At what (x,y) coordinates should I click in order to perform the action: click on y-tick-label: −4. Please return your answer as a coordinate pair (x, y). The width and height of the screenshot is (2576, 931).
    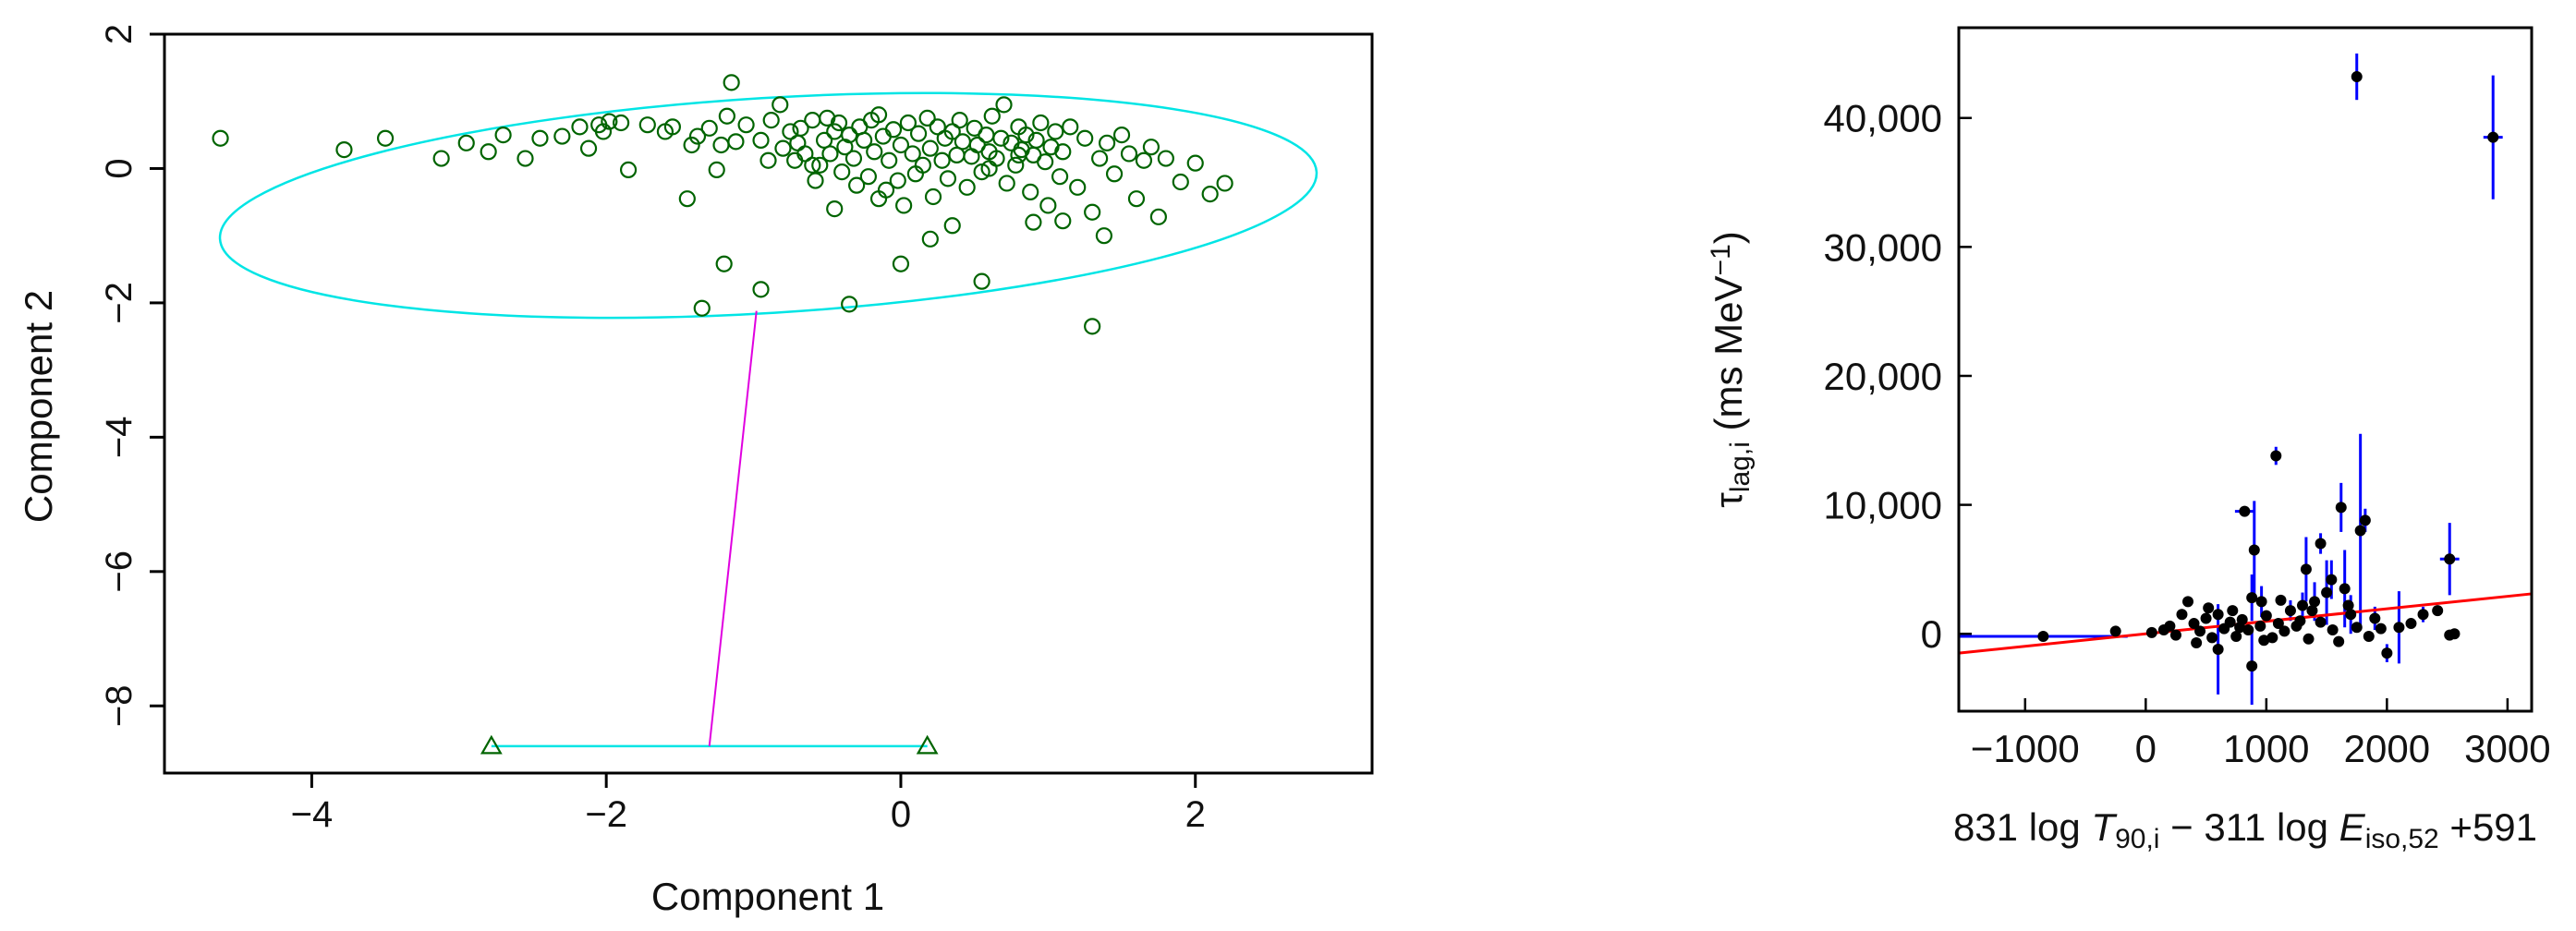
    Looking at the image, I should click on (120, 438).